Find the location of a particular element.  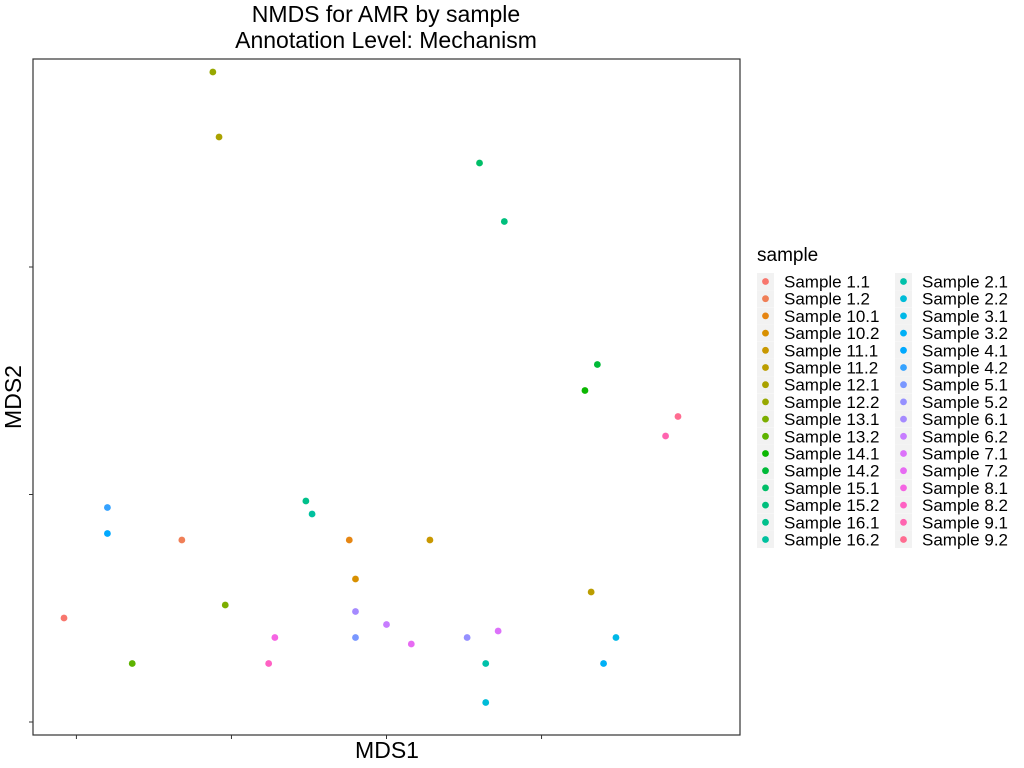

legend-label: Sample 14.2 is located at coordinates (831, 471).